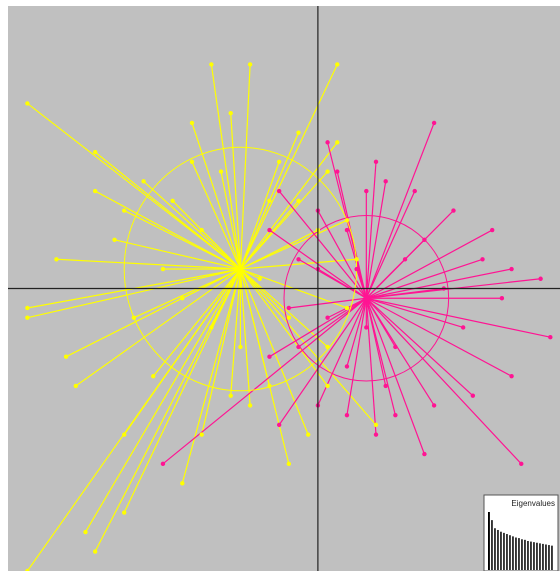 The image size is (560, 571). I want to click on group-centroid, so click(240, 269).